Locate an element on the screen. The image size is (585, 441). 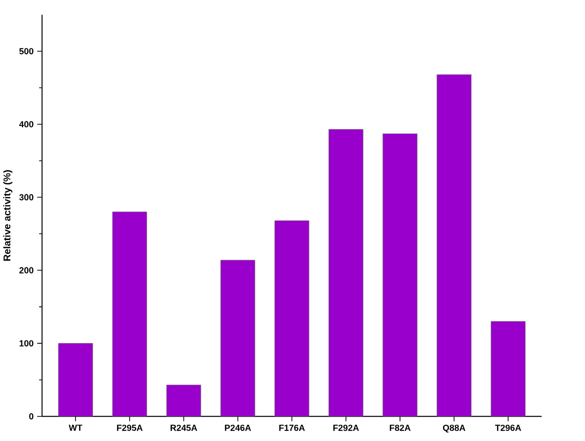
y-tick-label: 500 is located at coordinates (26, 51).